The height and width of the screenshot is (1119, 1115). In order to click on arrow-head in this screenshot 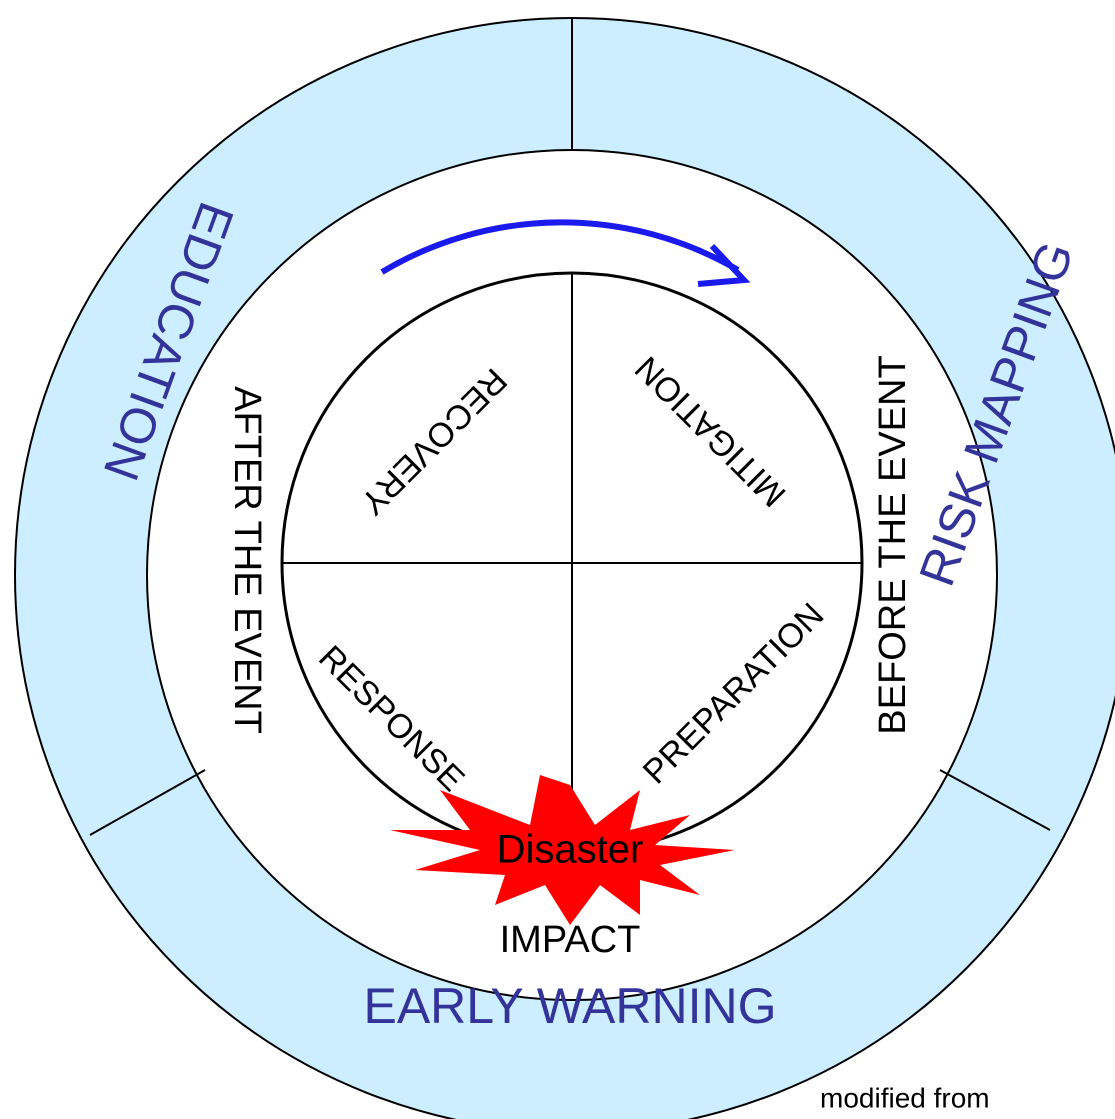, I will do `click(724, 265)`.